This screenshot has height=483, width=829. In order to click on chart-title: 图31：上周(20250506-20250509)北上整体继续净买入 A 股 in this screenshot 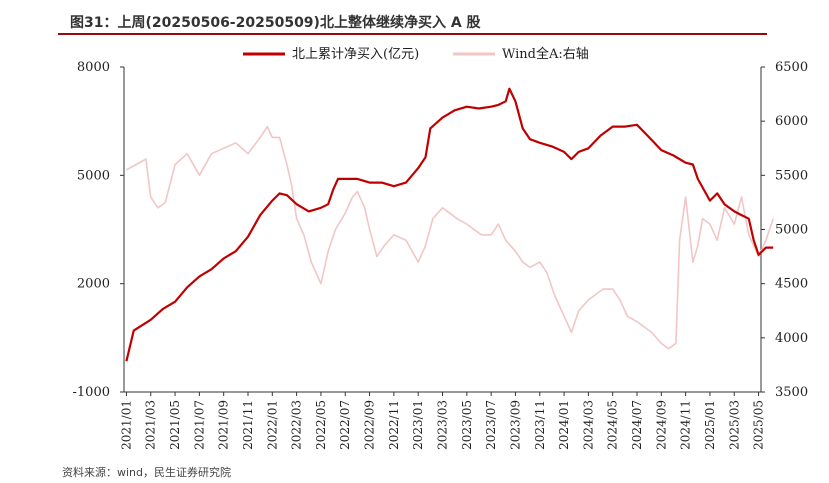, I will do `click(275, 23)`.